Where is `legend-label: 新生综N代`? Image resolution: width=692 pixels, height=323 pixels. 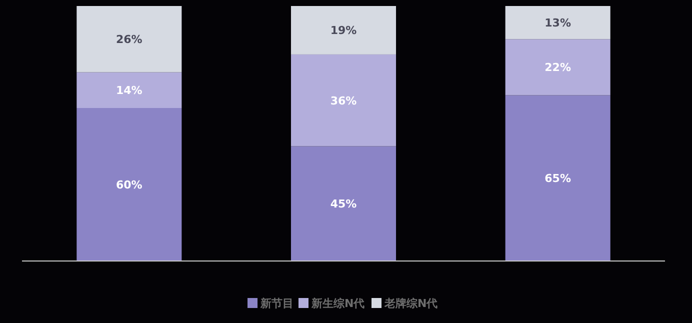 legend-label: 新生综N代 is located at coordinates (337, 303).